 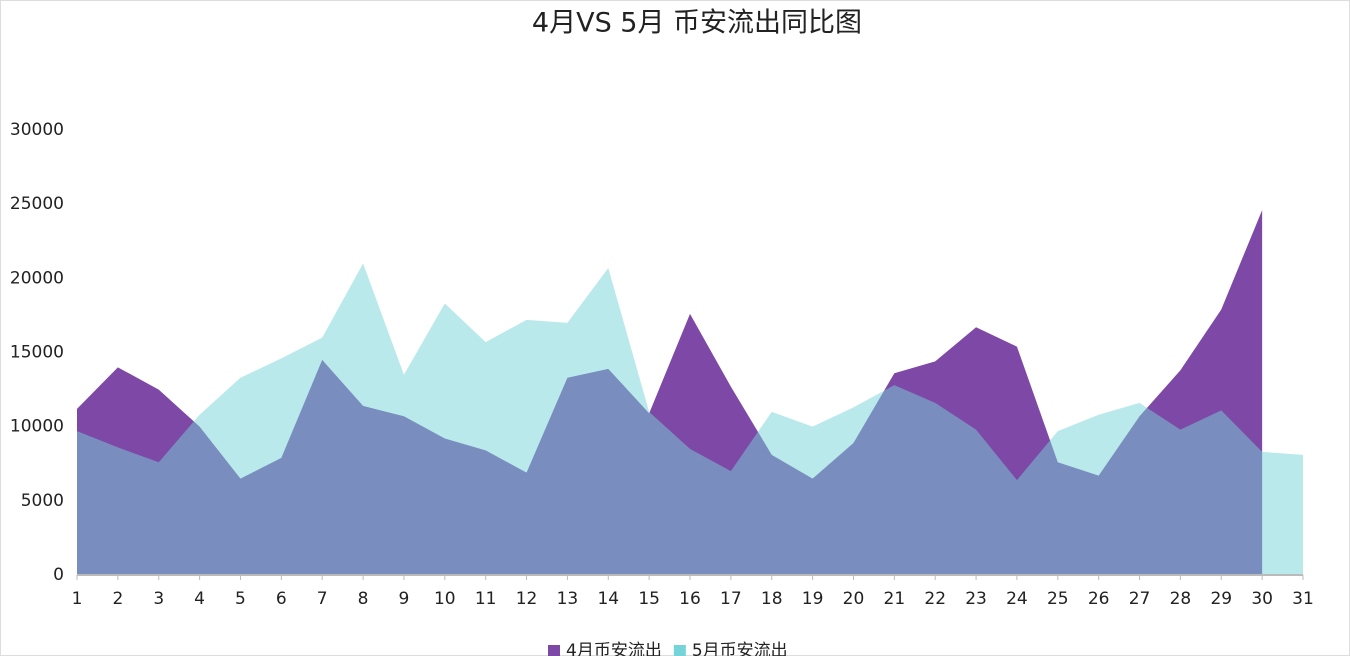 I want to click on x-tick-label: 4, so click(x=199, y=599).